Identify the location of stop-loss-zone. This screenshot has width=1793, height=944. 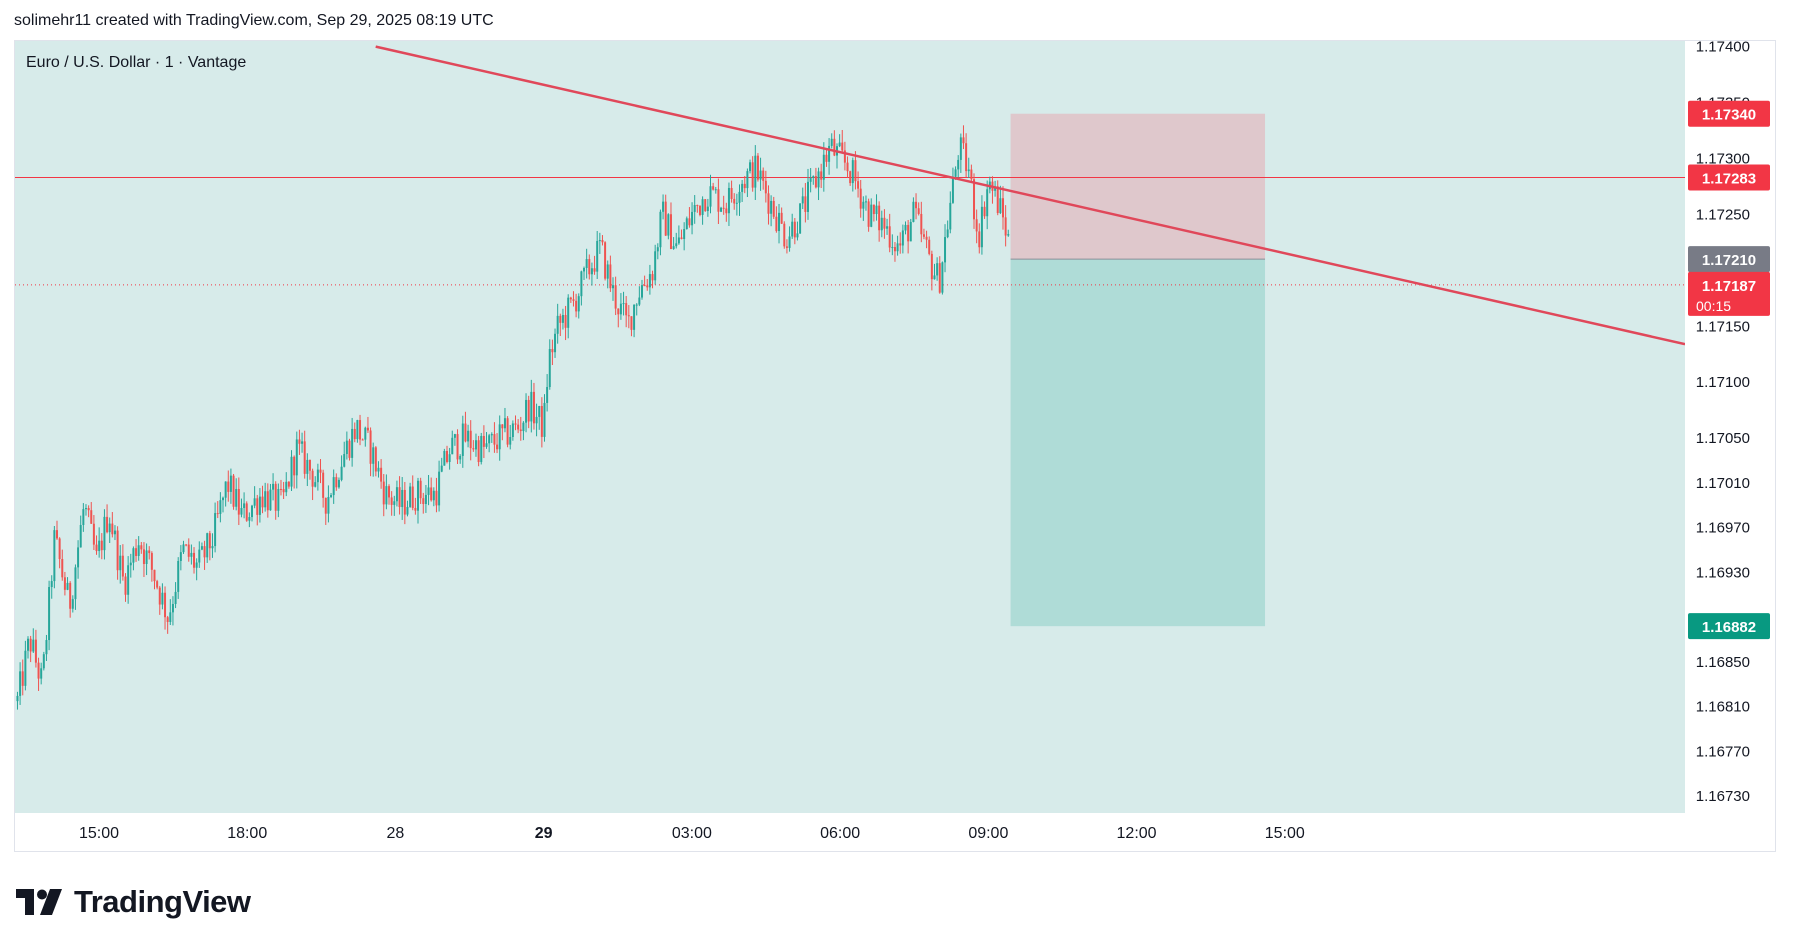
(1138, 186).